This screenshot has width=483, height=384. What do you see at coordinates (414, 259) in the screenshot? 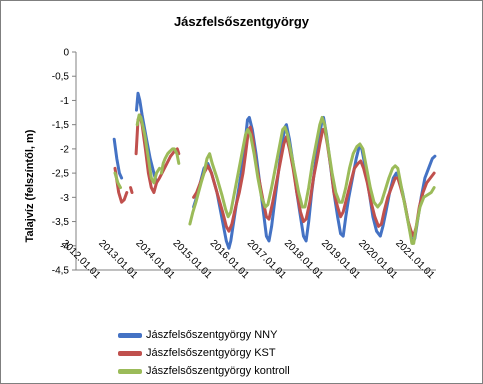
I see `x-tick-label: 2021.01.01` at bounding box center [414, 259].